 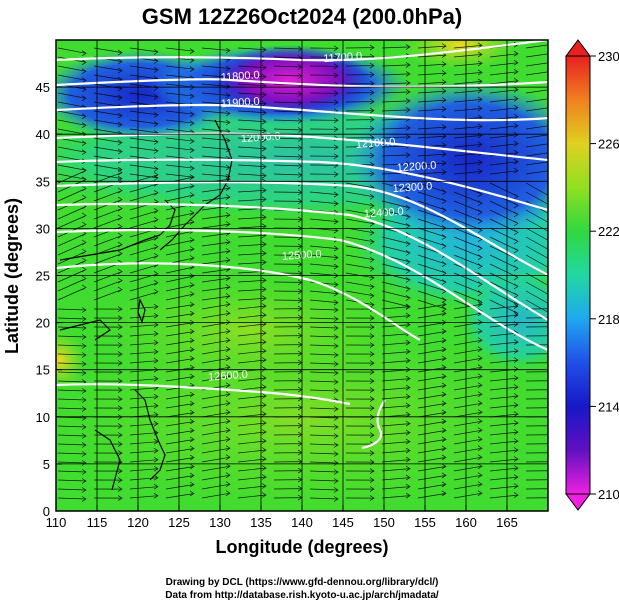 I want to click on y-tick-label: 40, so click(x=43, y=134).